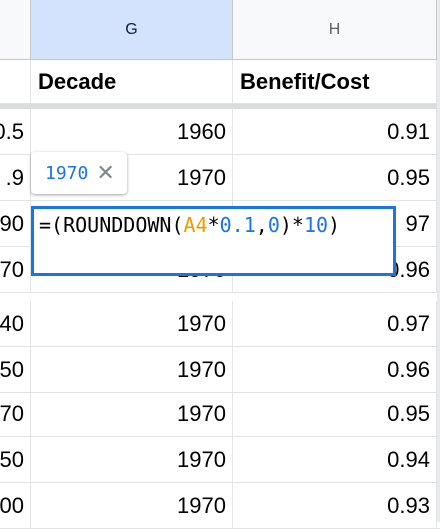  Describe the element at coordinates (15, 324) in the screenshot. I see `cell-f: 40` at that location.